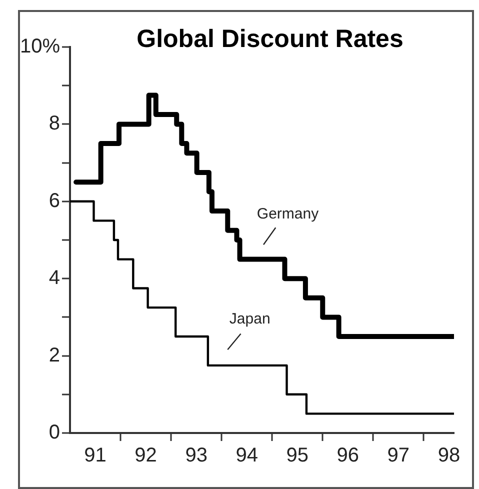 Image resolution: width=479 pixels, height=489 pixels. Describe the element at coordinates (449, 455) in the screenshot. I see `x-tick-label: 98` at that location.